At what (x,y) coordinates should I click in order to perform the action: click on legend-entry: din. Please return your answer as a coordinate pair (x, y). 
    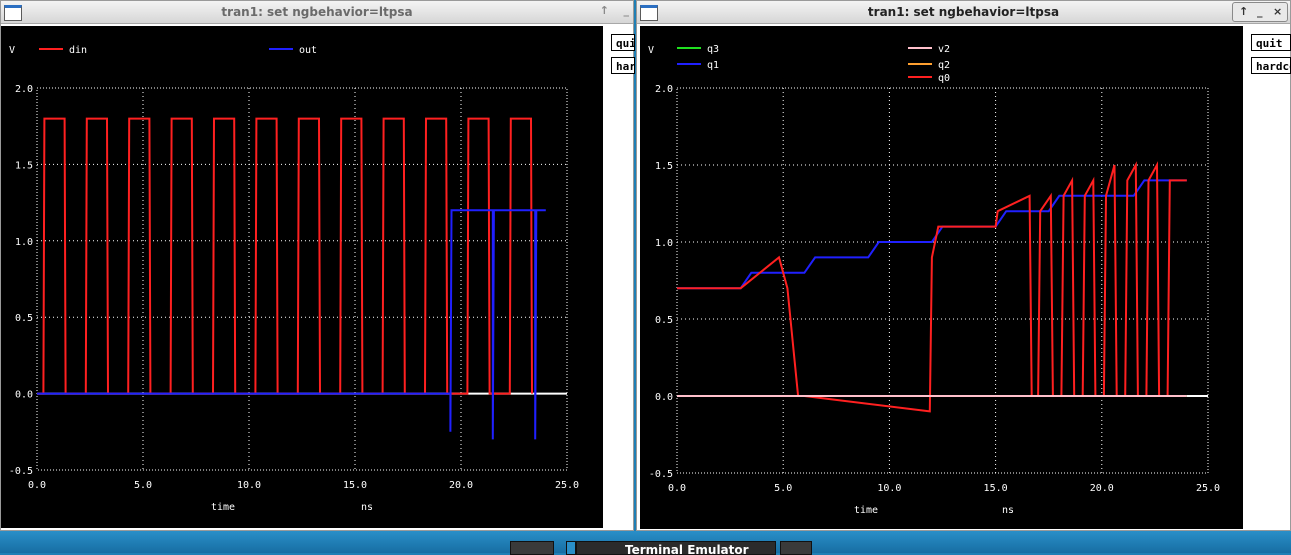
    Looking at the image, I should click on (78, 50).